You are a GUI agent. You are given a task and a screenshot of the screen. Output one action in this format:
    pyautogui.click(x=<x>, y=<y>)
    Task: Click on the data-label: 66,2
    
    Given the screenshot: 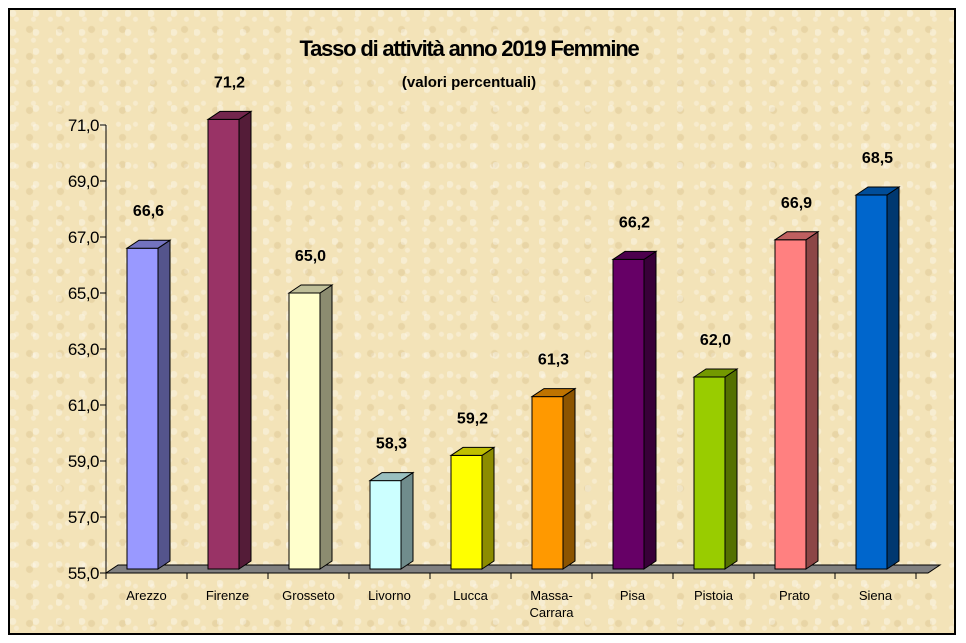 What is the action you would take?
    pyautogui.click(x=634, y=222)
    